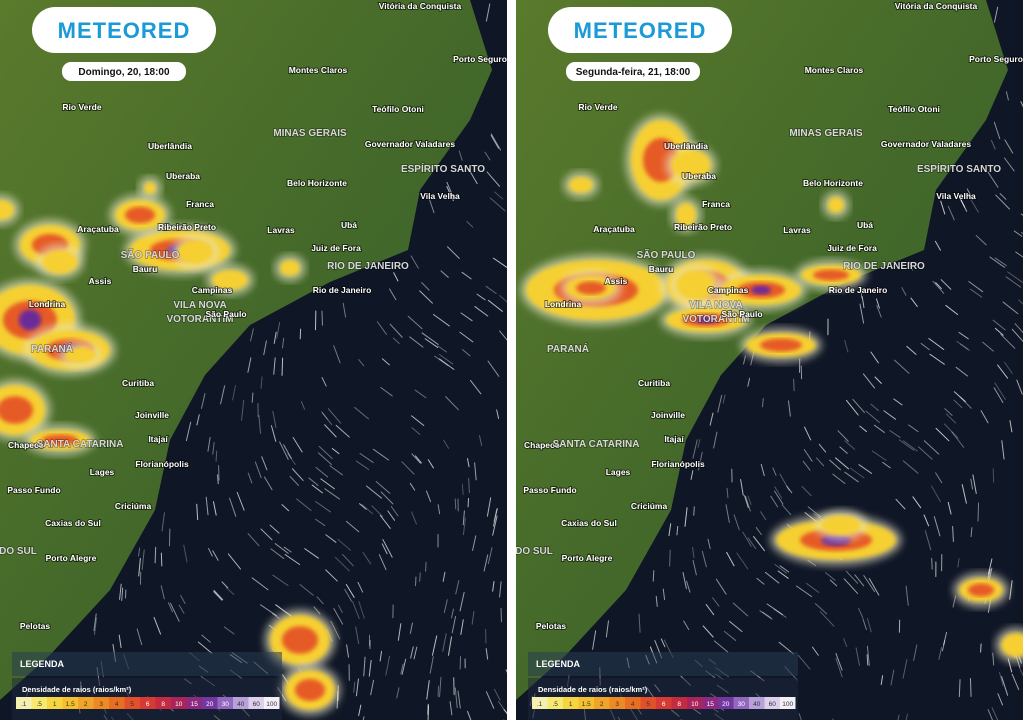  What do you see at coordinates (914, 109) in the screenshot?
I see `city-label: Teófilo Otoni` at bounding box center [914, 109].